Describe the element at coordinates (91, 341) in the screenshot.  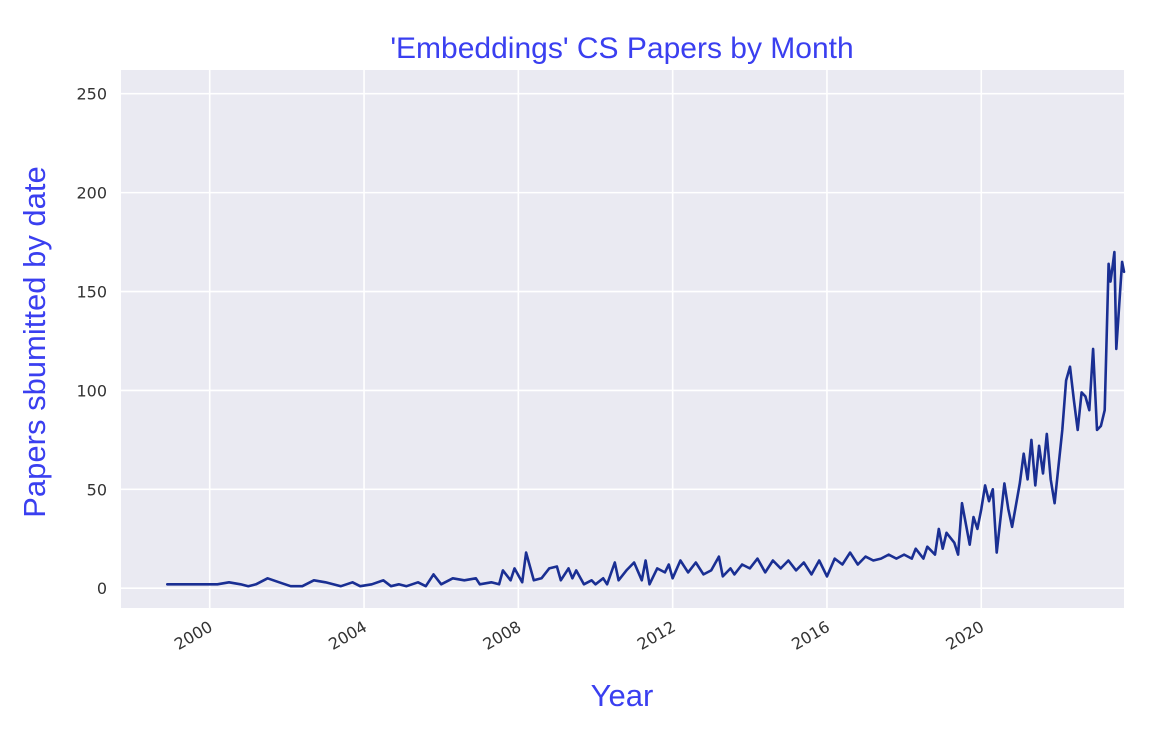
I see `y-tick-labels: 0 50 100 150 200 250` at that location.